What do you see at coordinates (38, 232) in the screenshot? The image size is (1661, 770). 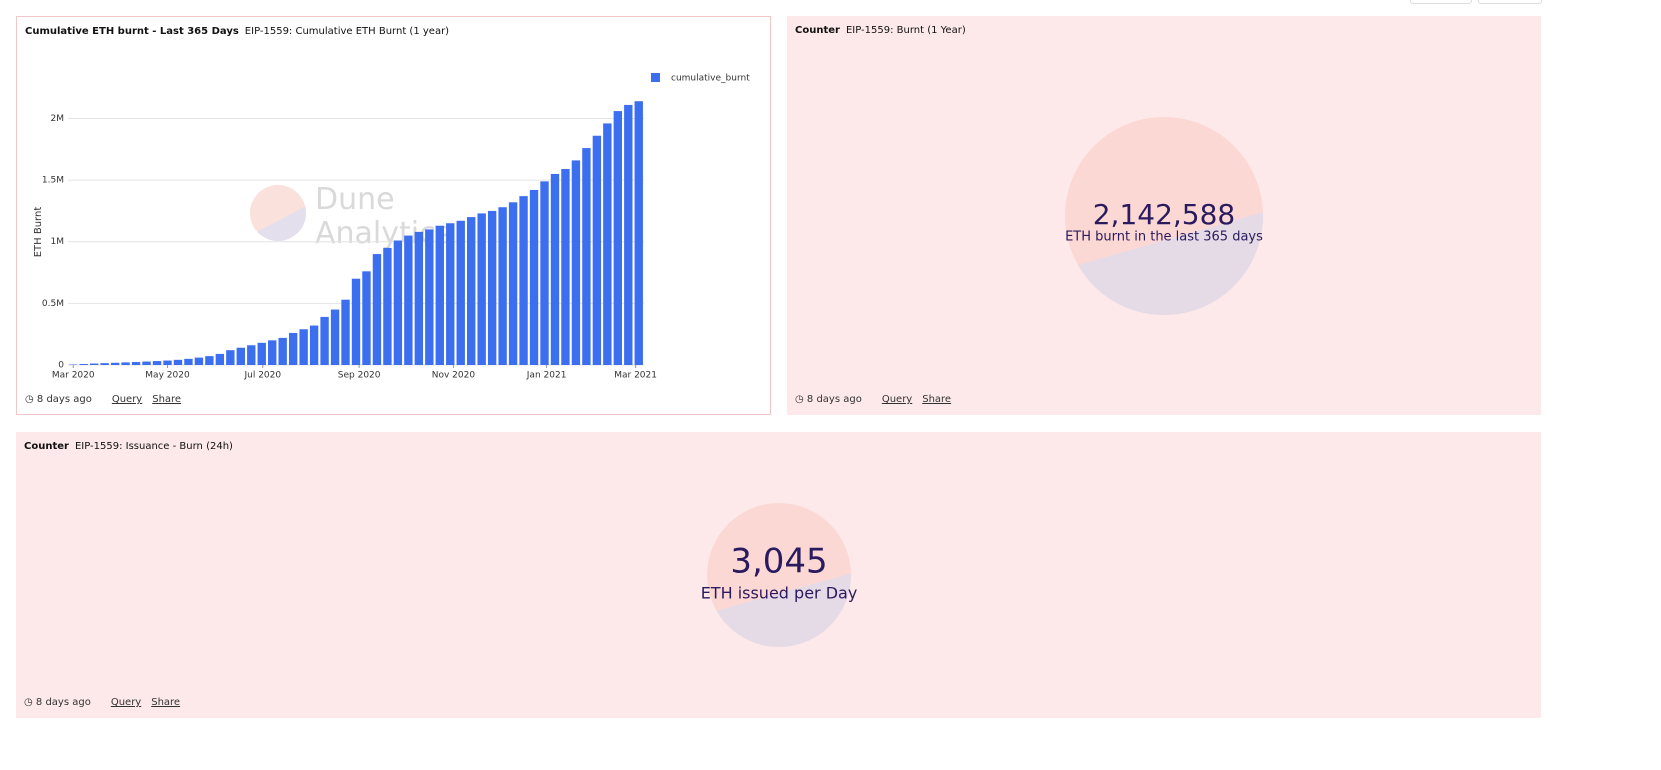 I see `y-axis-label: ETH Burnt` at bounding box center [38, 232].